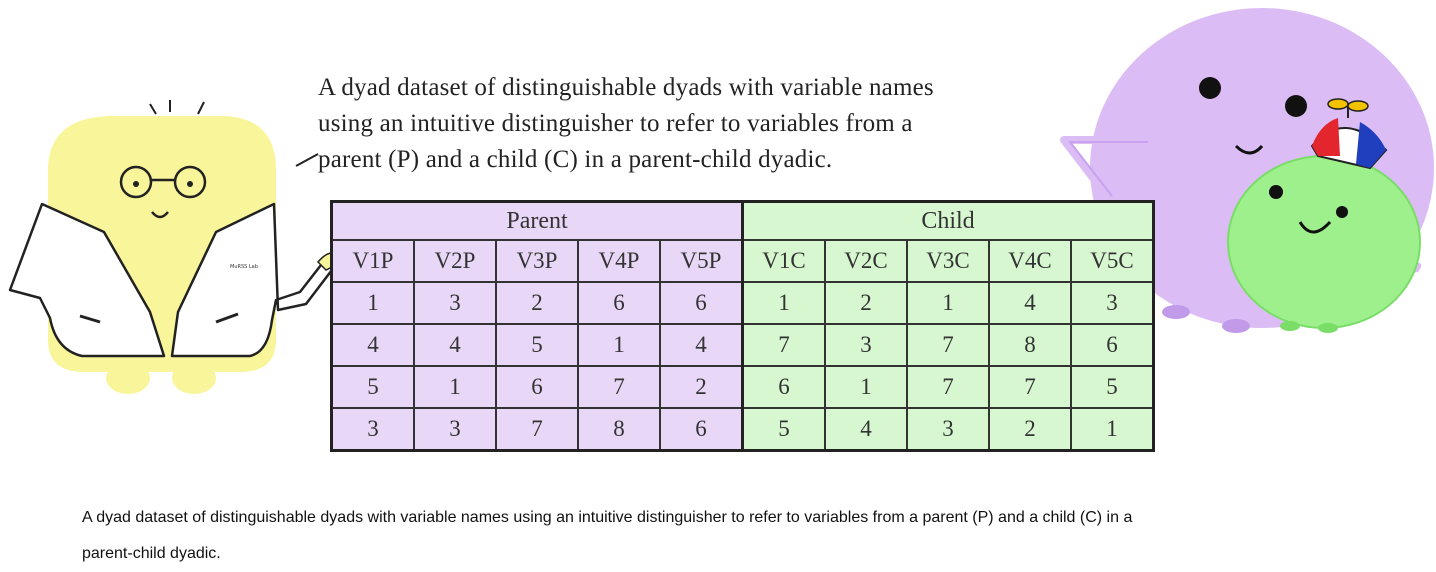 The width and height of the screenshot is (1436, 572). I want to click on pointer-tick, so click(307, 160).